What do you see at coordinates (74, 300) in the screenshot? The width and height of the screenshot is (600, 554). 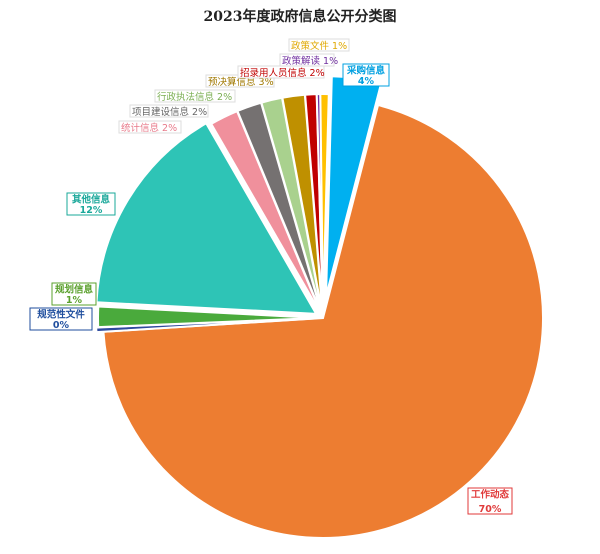 I see `slice-label-value: 1%` at bounding box center [74, 300].